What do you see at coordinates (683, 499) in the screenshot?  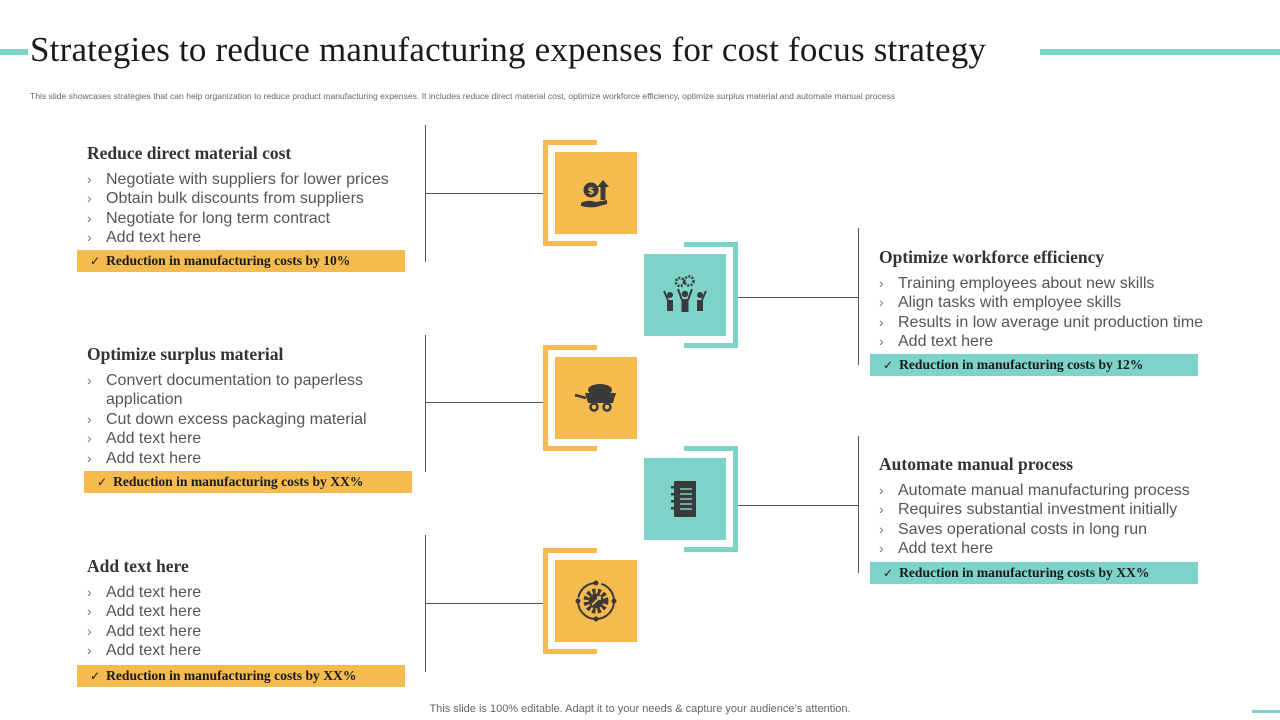 I see `notebook-icon` at bounding box center [683, 499].